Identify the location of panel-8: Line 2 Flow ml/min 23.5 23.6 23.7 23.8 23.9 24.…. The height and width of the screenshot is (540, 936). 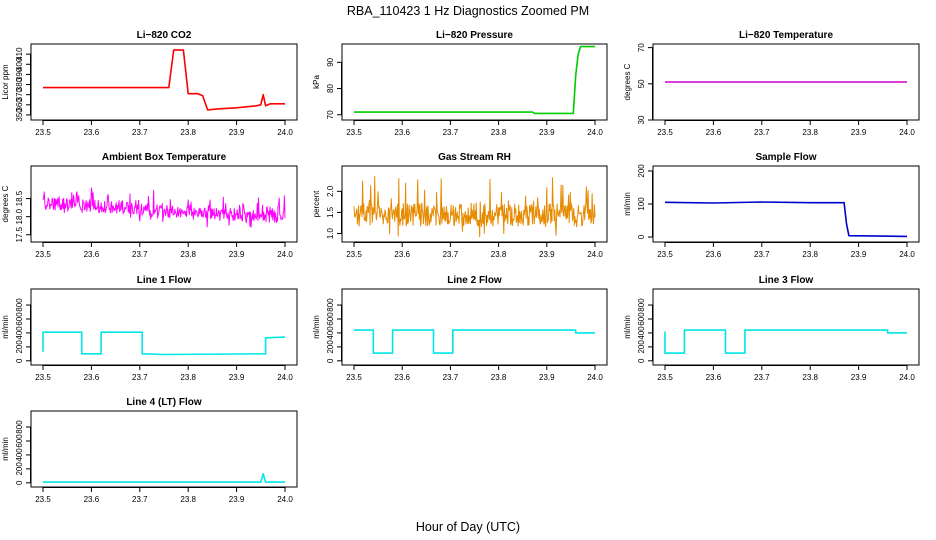
(460, 328).